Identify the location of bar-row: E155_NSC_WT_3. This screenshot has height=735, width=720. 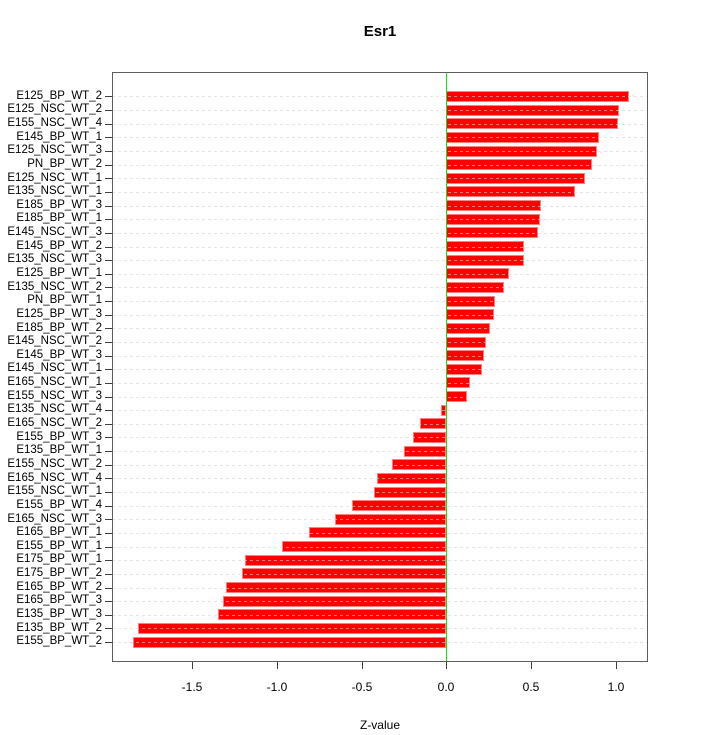
(360, 397).